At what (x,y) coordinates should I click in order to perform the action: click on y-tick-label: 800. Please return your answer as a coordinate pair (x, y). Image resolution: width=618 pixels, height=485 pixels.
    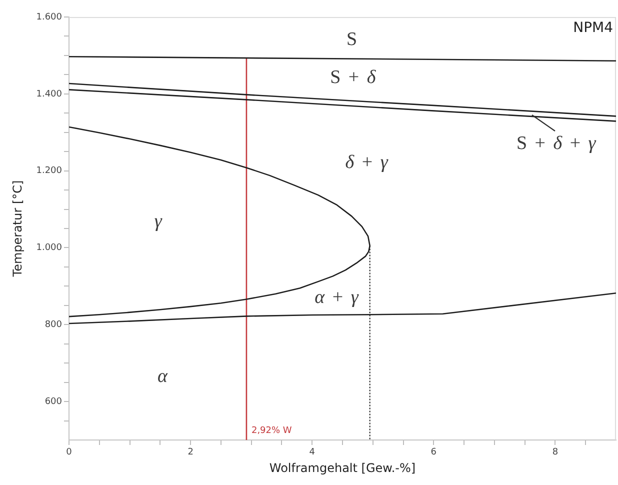
    Looking at the image, I should click on (53, 325).